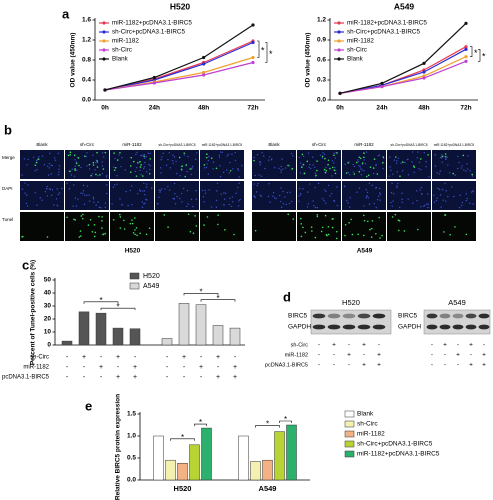  I want to click on legend-swatch, so click(349, 444).